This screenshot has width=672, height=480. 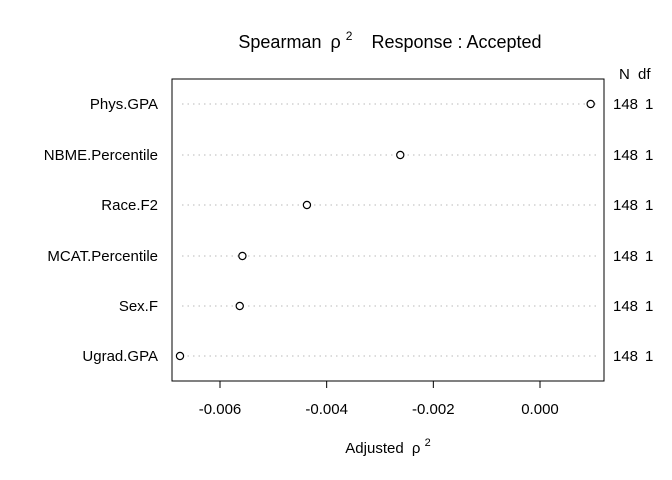 What do you see at coordinates (335, 42) in the screenshot?
I see `title-symbol: ρ` at bounding box center [335, 42].